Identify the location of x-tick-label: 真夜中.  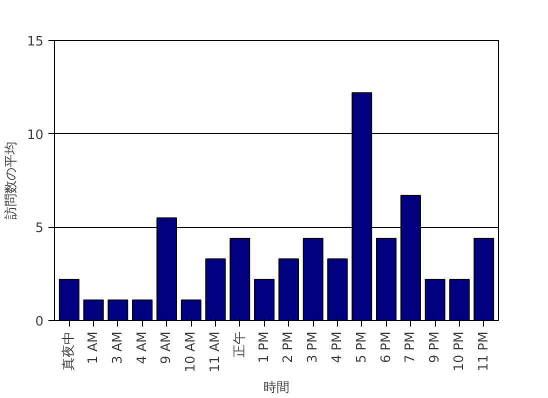
(68, 351).